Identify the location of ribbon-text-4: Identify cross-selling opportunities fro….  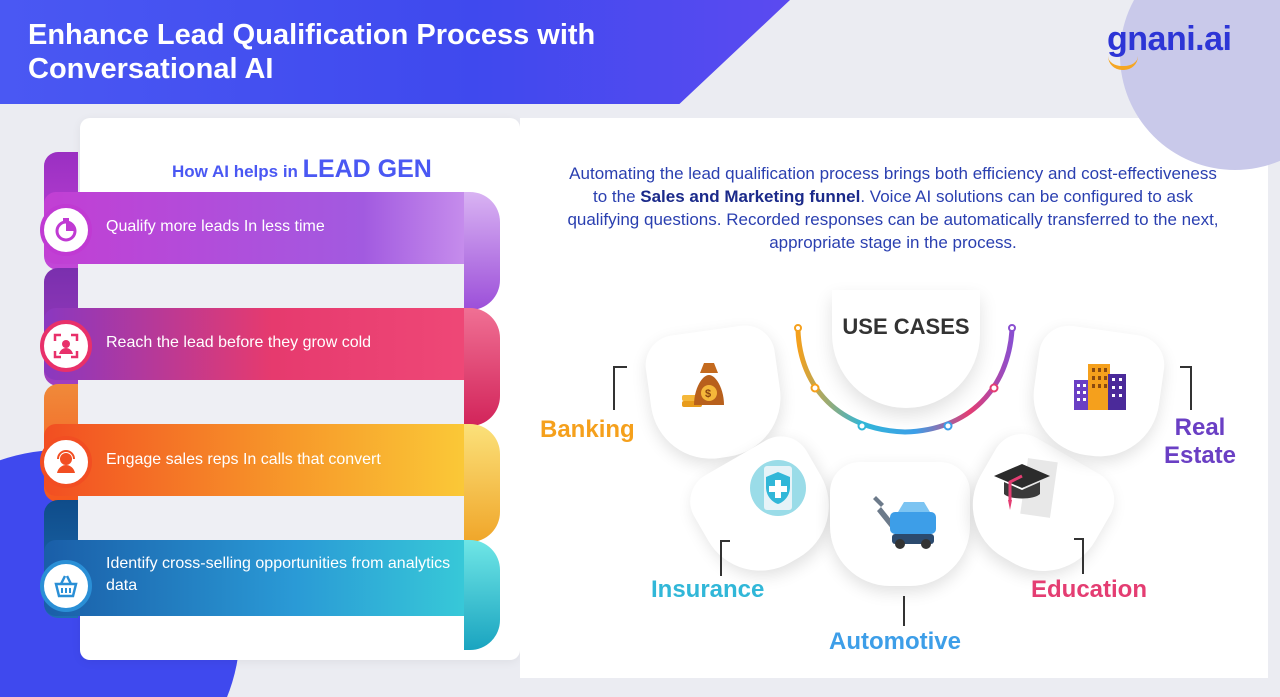
(278, 574).